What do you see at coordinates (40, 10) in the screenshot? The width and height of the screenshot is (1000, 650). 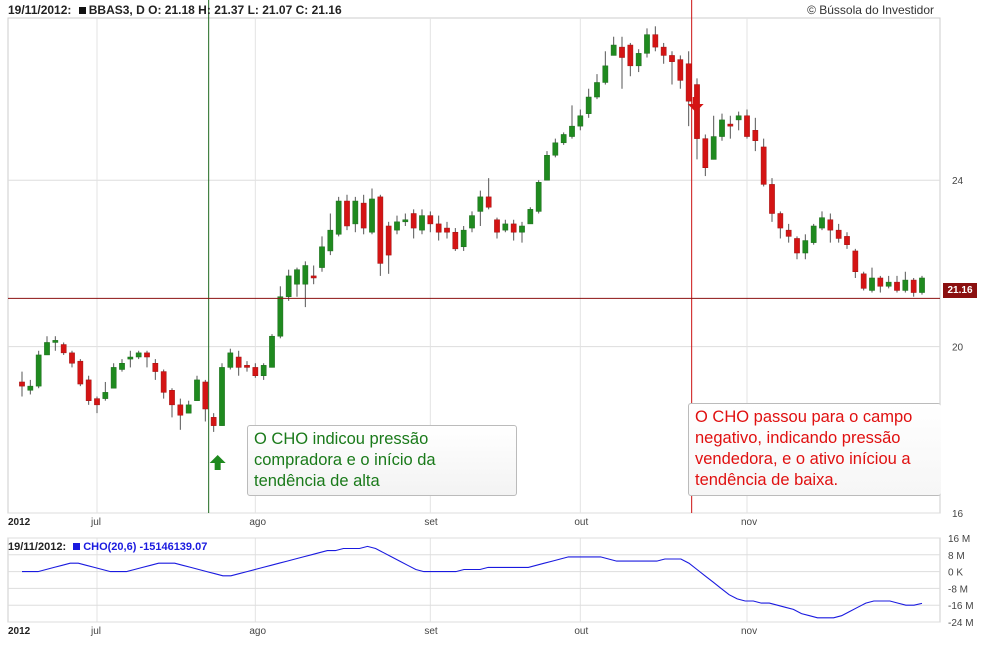 I see `header-date: 19/11/2012:` at bounding box center [40, 10].